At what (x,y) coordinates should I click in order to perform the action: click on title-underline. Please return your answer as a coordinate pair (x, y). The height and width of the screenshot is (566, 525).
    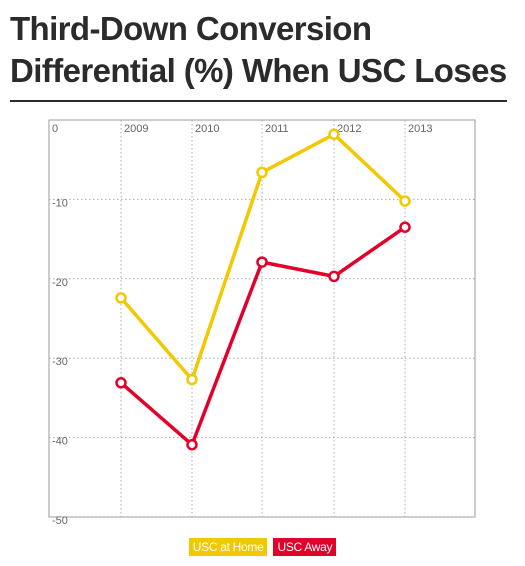
    Looking at the image, I should click on (258, 101).